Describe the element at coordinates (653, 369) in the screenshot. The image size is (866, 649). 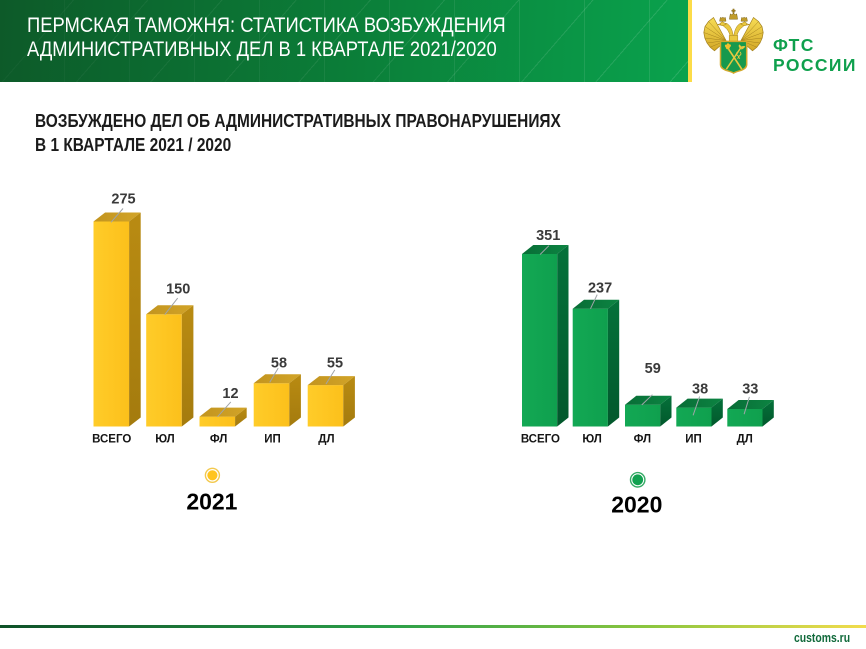
I see `svg-text: 59` at that location.